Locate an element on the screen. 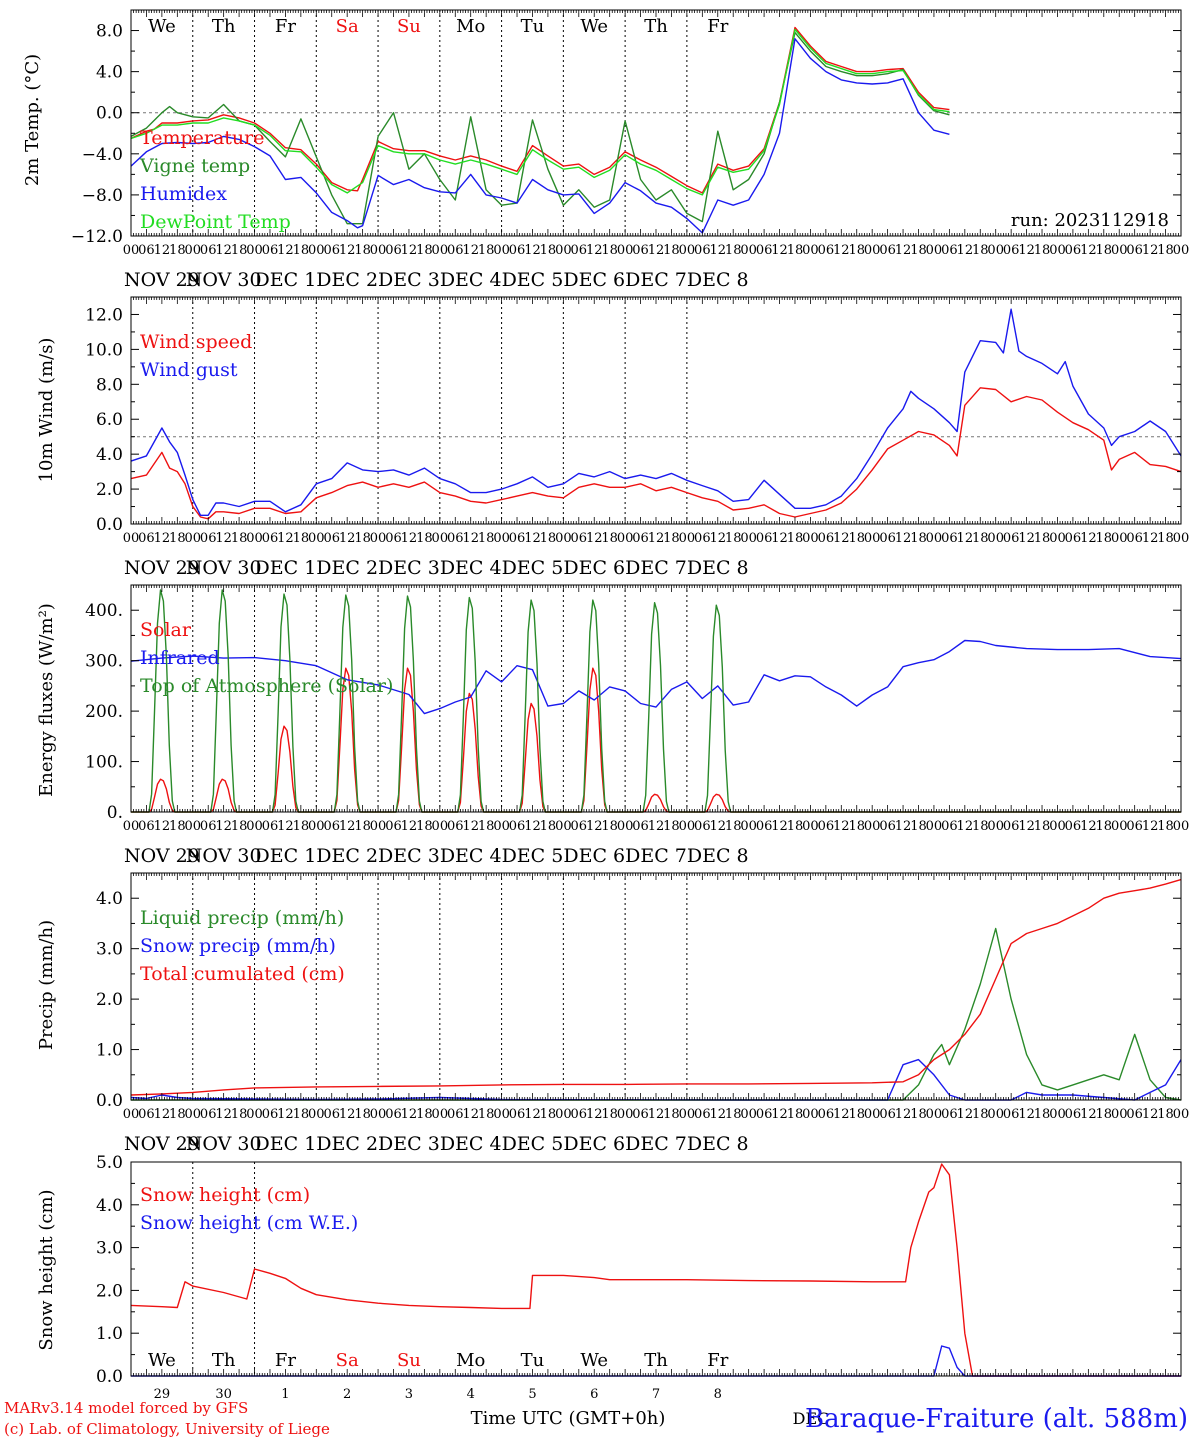 This screenshot has width=1194, height=1440. y-tick-label: 200. is located at coordinates (104, 712).